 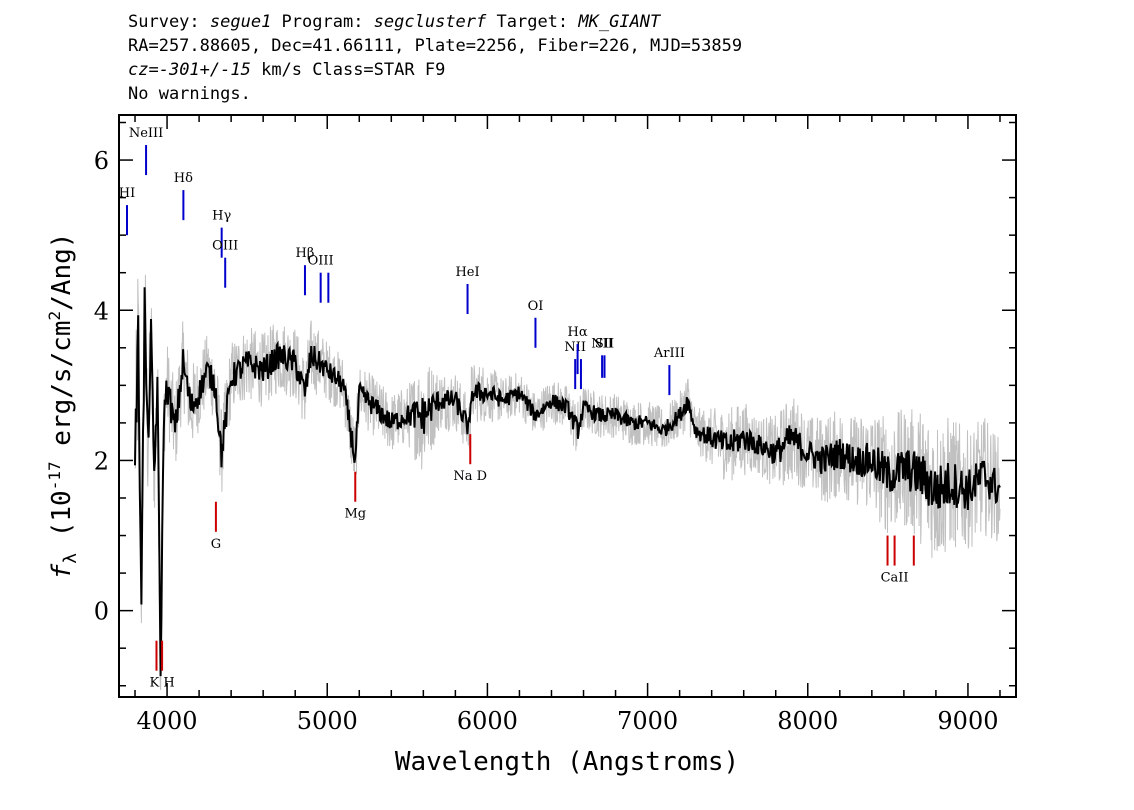 I want to click on x-tick-label: 4000, so click(x=167, y=721).